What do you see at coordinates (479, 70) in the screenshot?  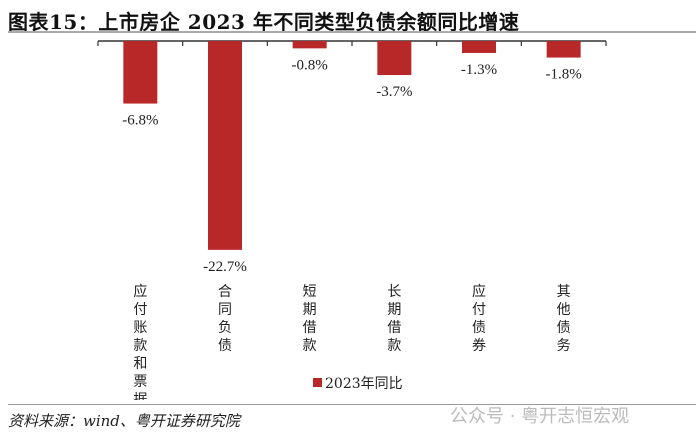 I see `data-label: -1.3%` at bounding box center [479, 70].